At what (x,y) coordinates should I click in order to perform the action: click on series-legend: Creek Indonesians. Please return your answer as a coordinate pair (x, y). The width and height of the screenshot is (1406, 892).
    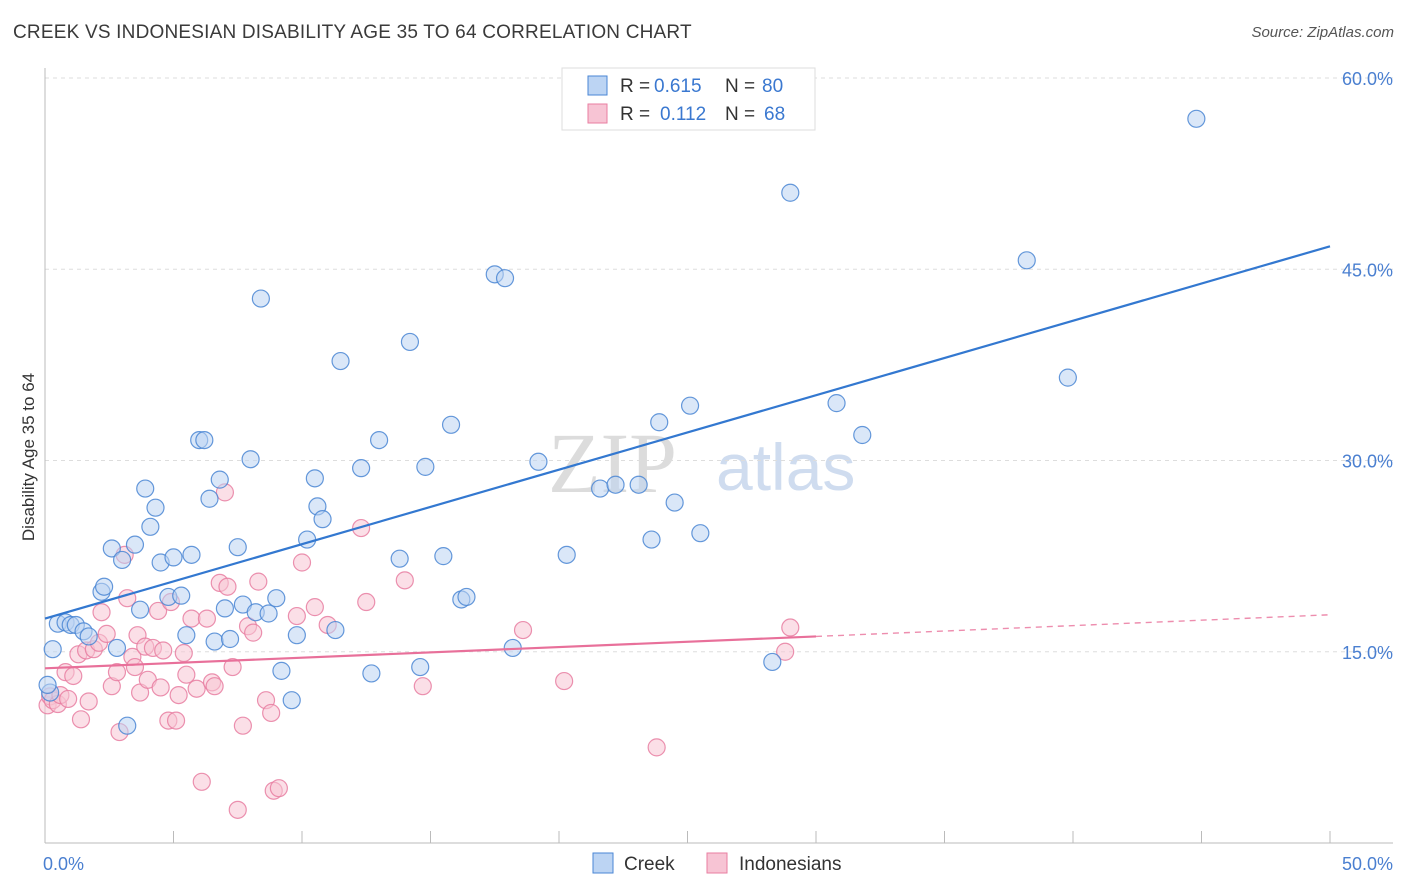
    Looking at the image, I should click on (716, 863).